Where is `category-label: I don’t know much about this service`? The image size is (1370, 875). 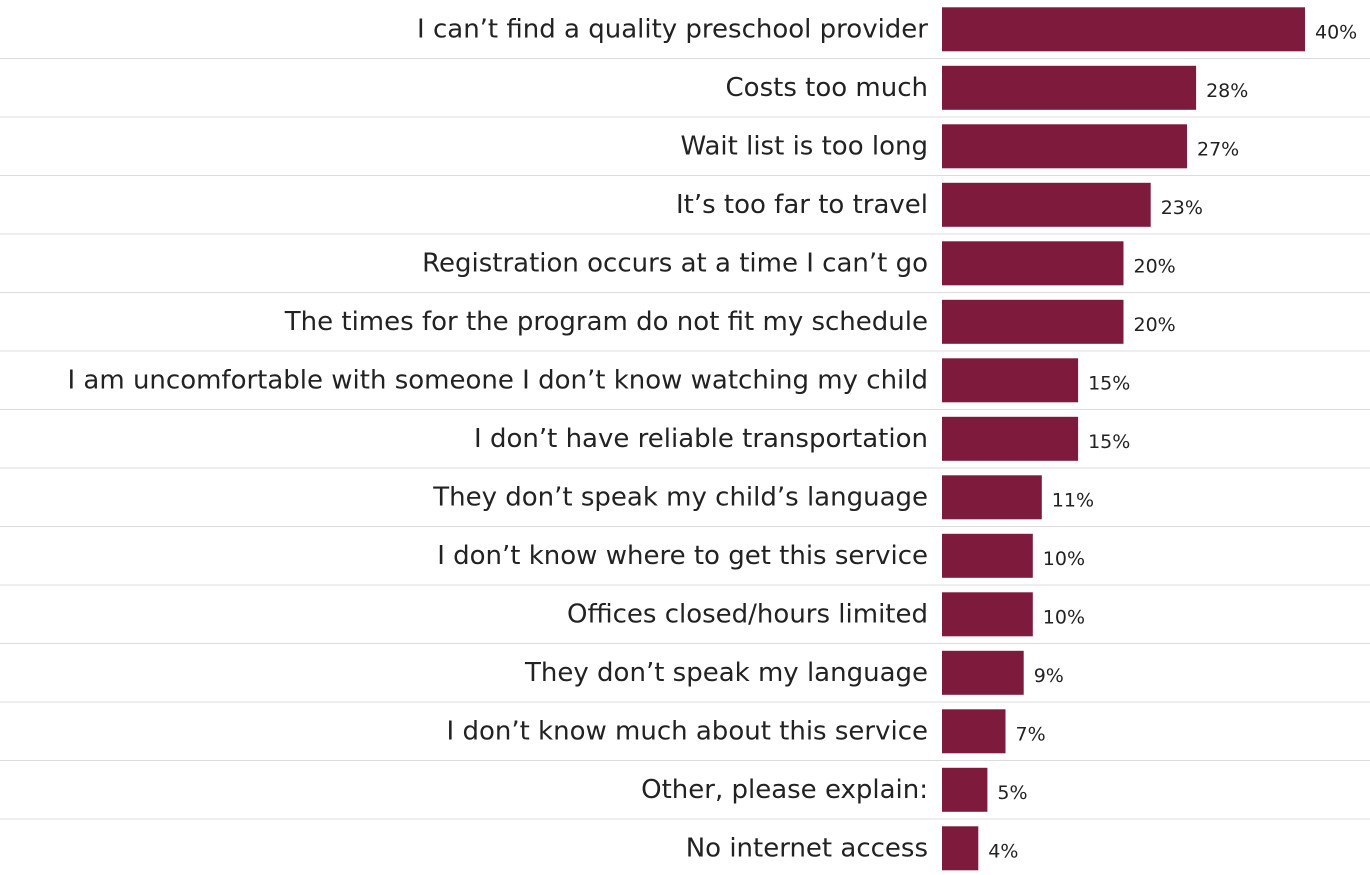
category-label: I don’t know much about this service is located at coordinates (687, 731).